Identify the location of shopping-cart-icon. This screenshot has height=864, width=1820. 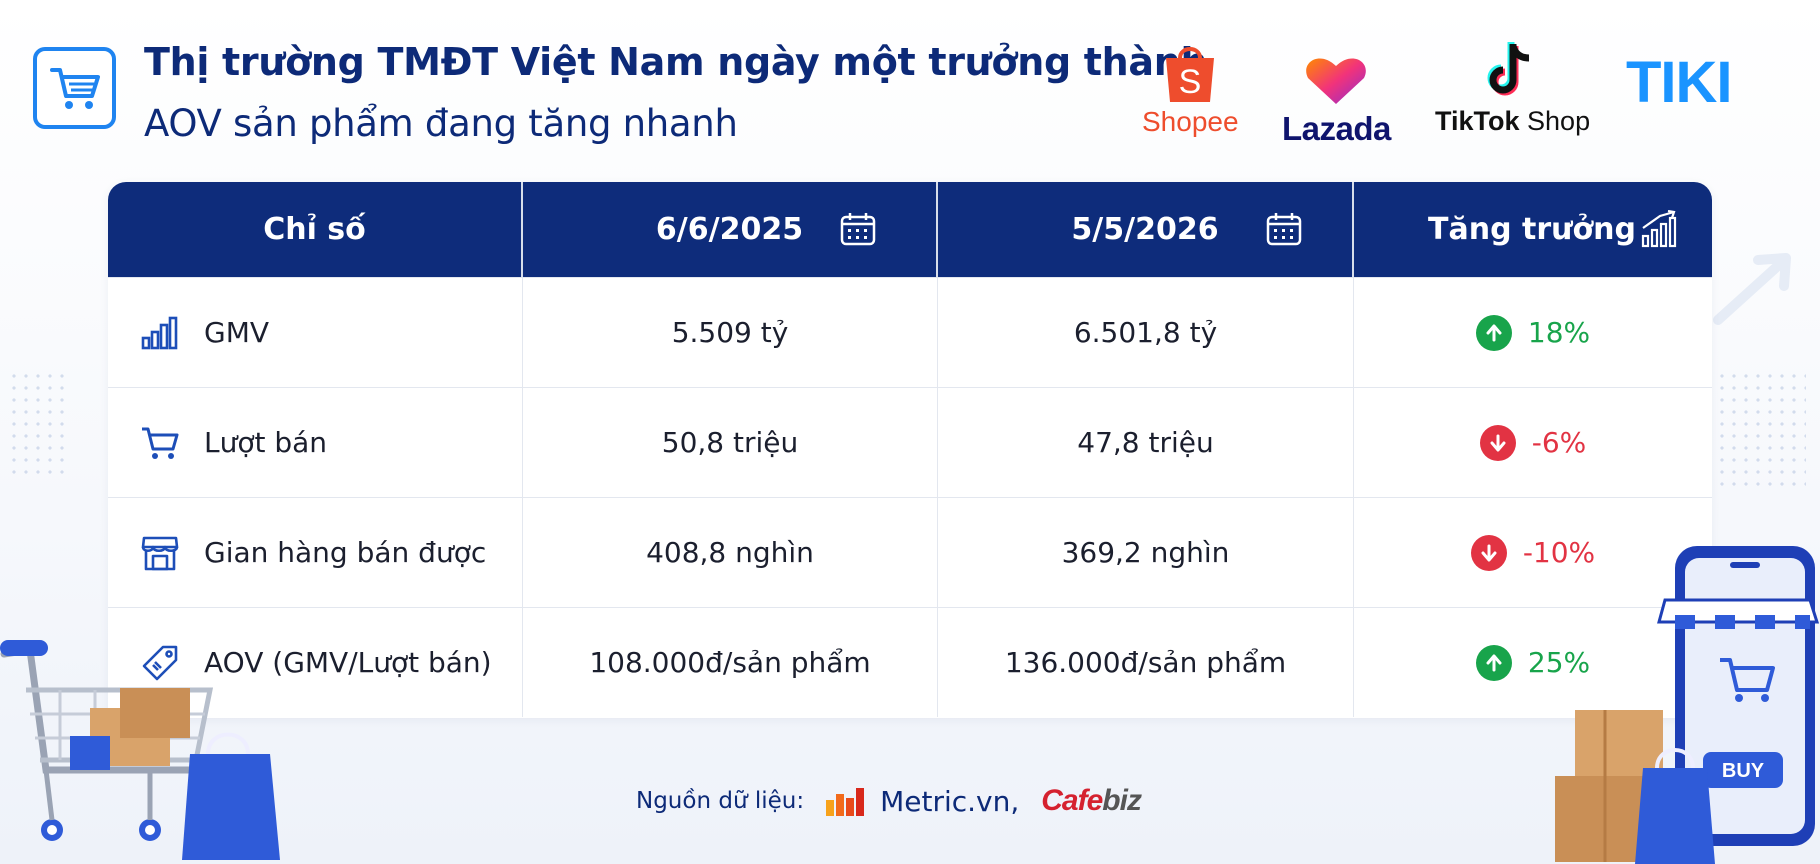
(74, 88).